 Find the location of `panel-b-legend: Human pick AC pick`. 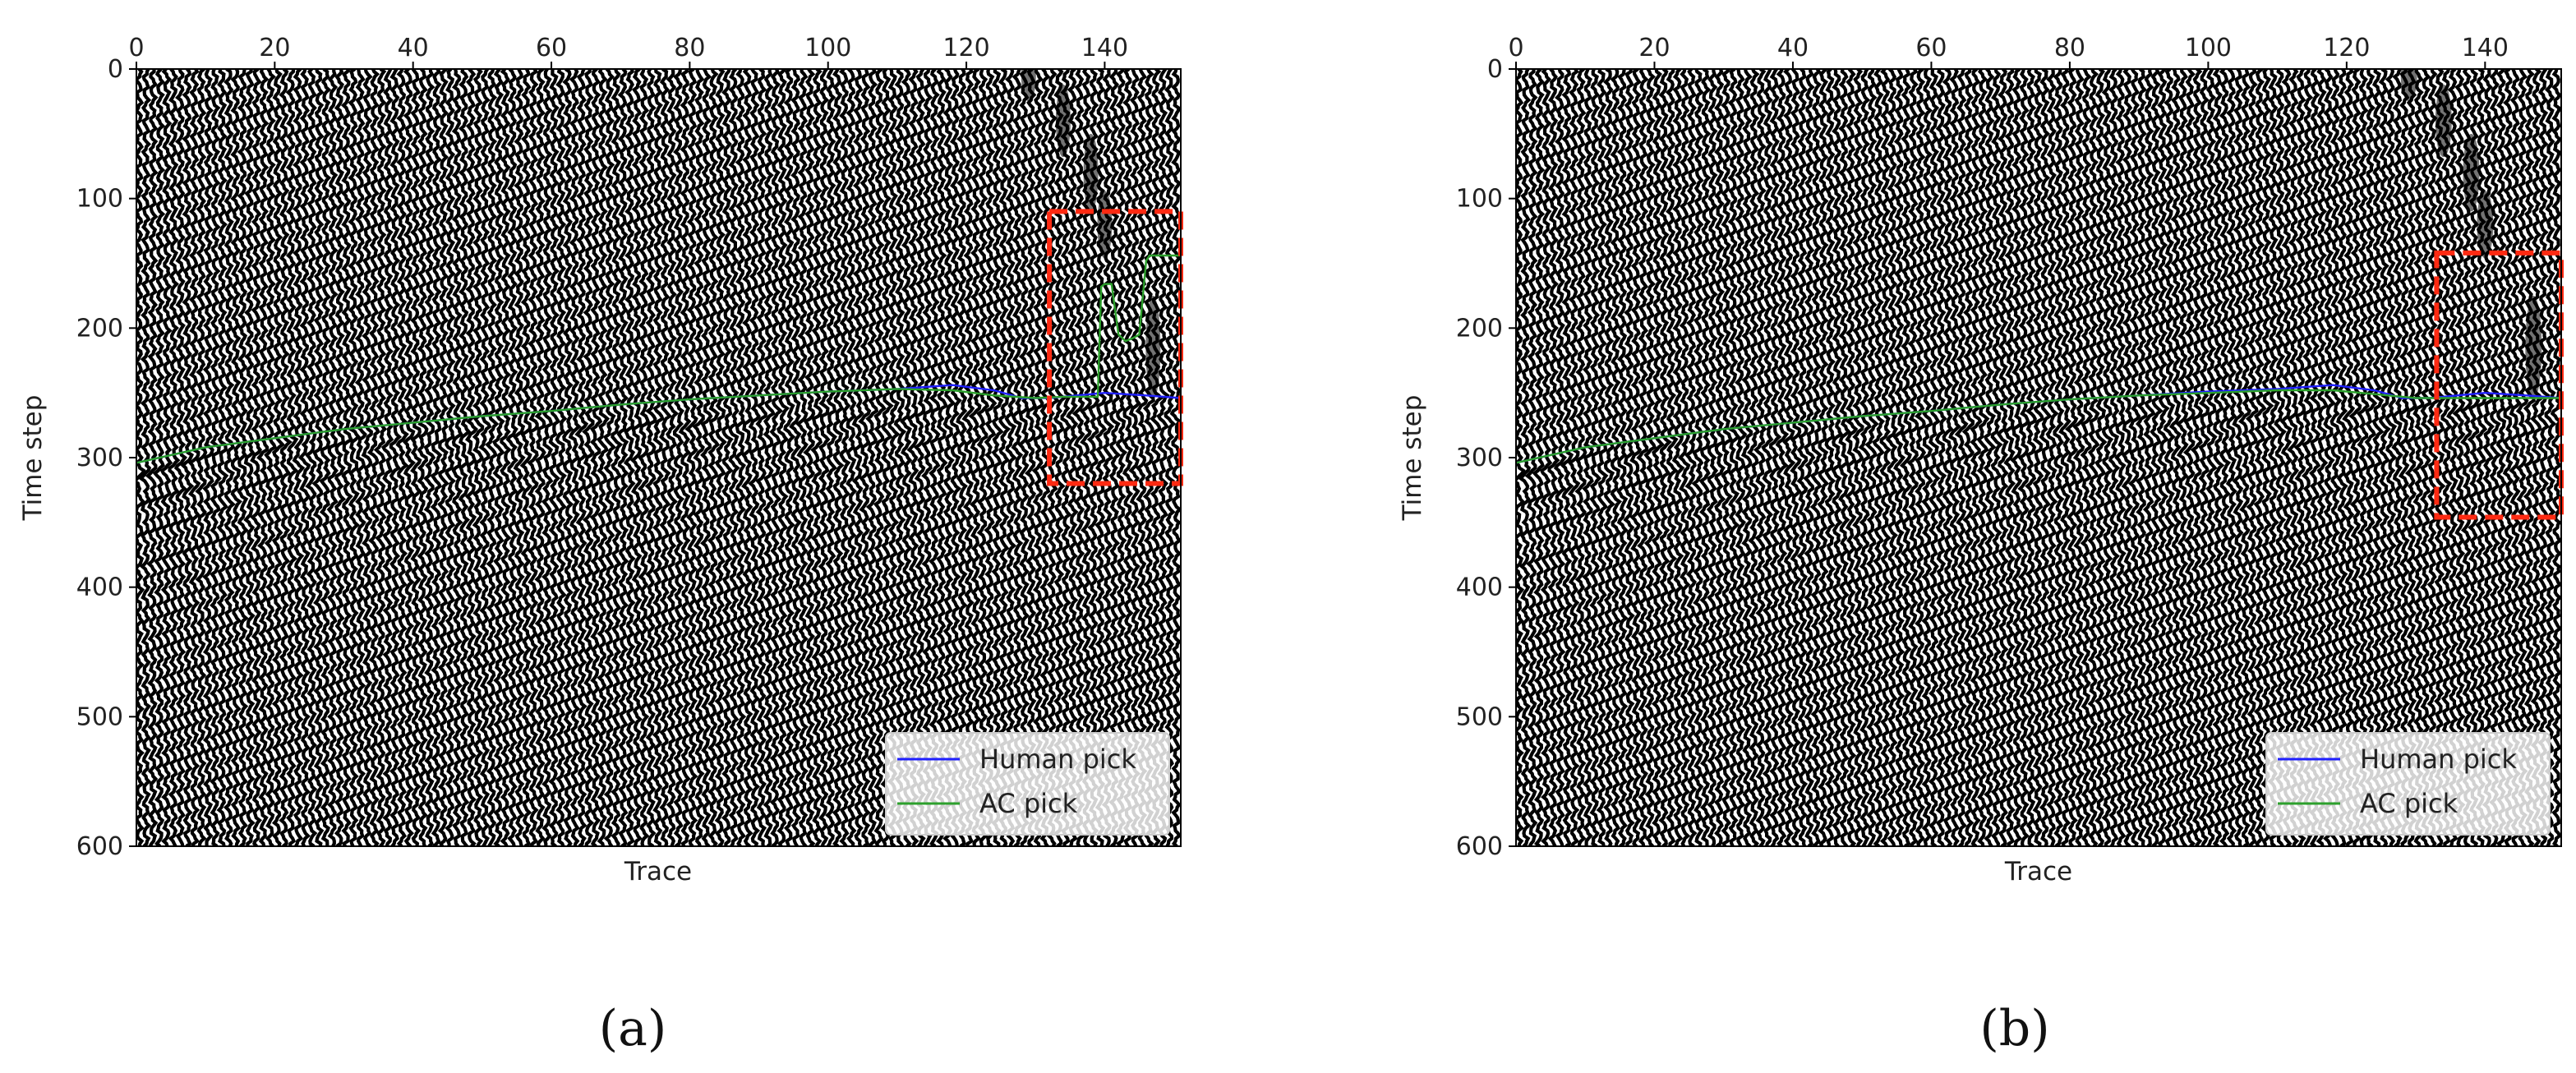

panel-b-legend: Human pick AC pick is located at coordinates (2408, 784).